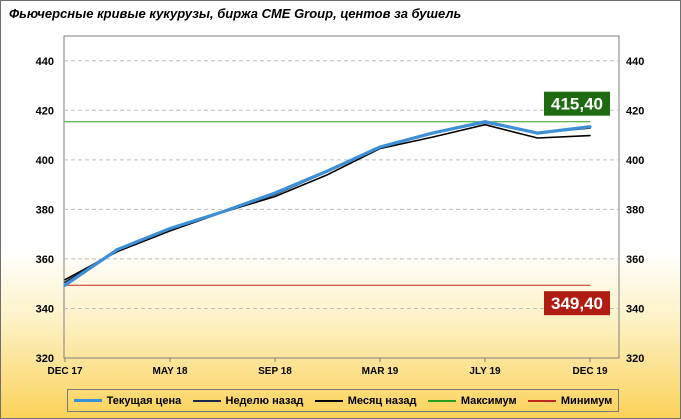  What do you see at coordinates (635, 359) in the screenshot?
I see `y-tick-label-right: 320` at bounding box center [635, 359].